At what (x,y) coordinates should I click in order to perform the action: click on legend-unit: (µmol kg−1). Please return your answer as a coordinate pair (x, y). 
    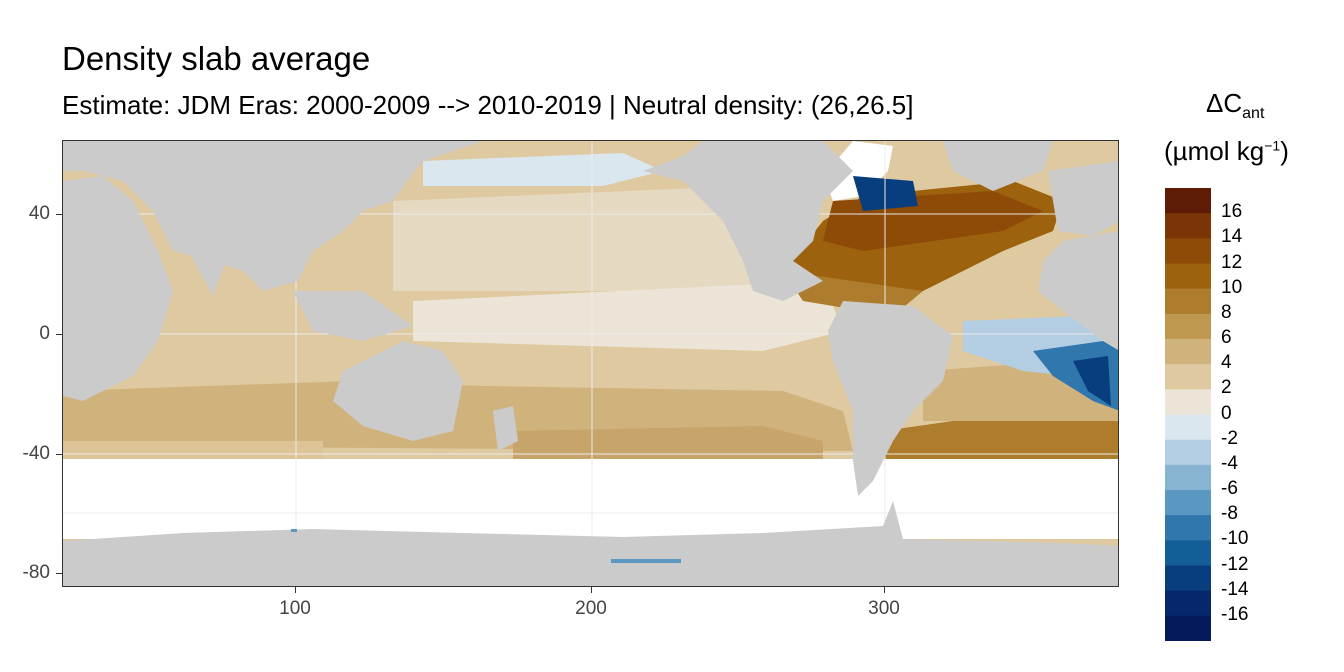
    Looking at the image, I should click on (1226, 151).